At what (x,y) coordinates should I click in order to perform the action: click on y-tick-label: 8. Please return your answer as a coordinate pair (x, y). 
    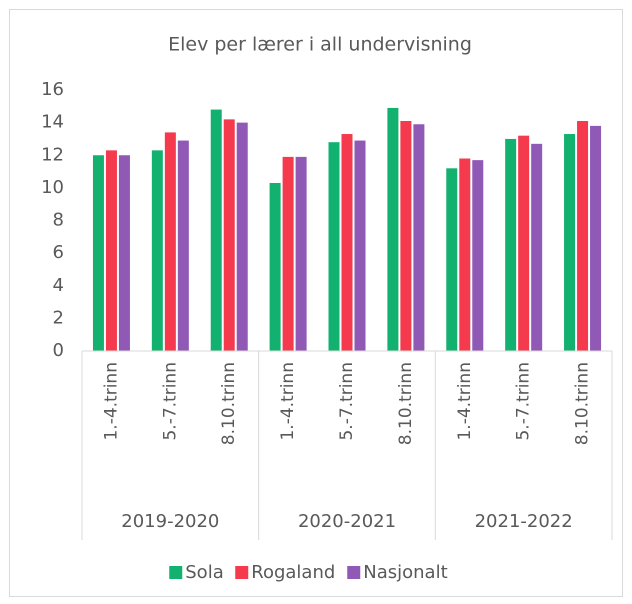
    Looking at the image, I should click on (58, 220).